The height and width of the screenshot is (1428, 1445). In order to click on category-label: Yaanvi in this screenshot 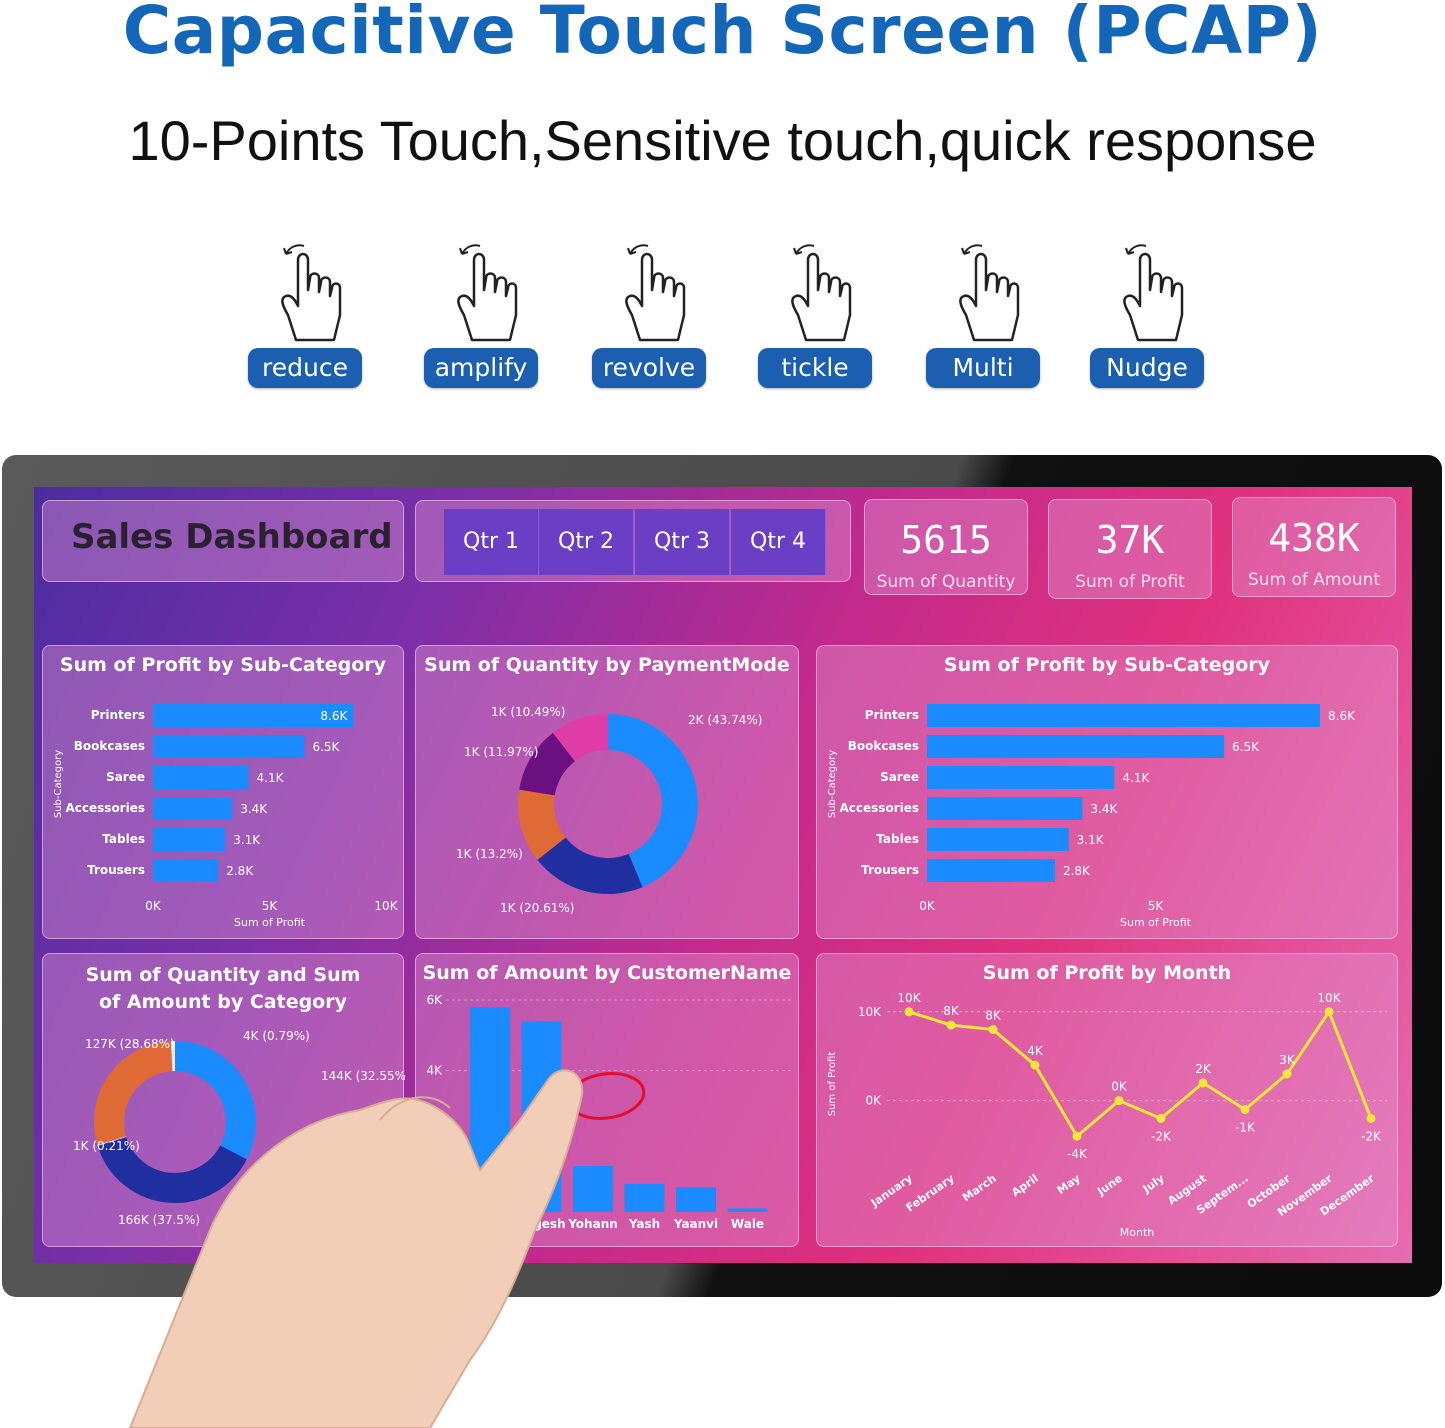, I will do `click(695, 1224)`.